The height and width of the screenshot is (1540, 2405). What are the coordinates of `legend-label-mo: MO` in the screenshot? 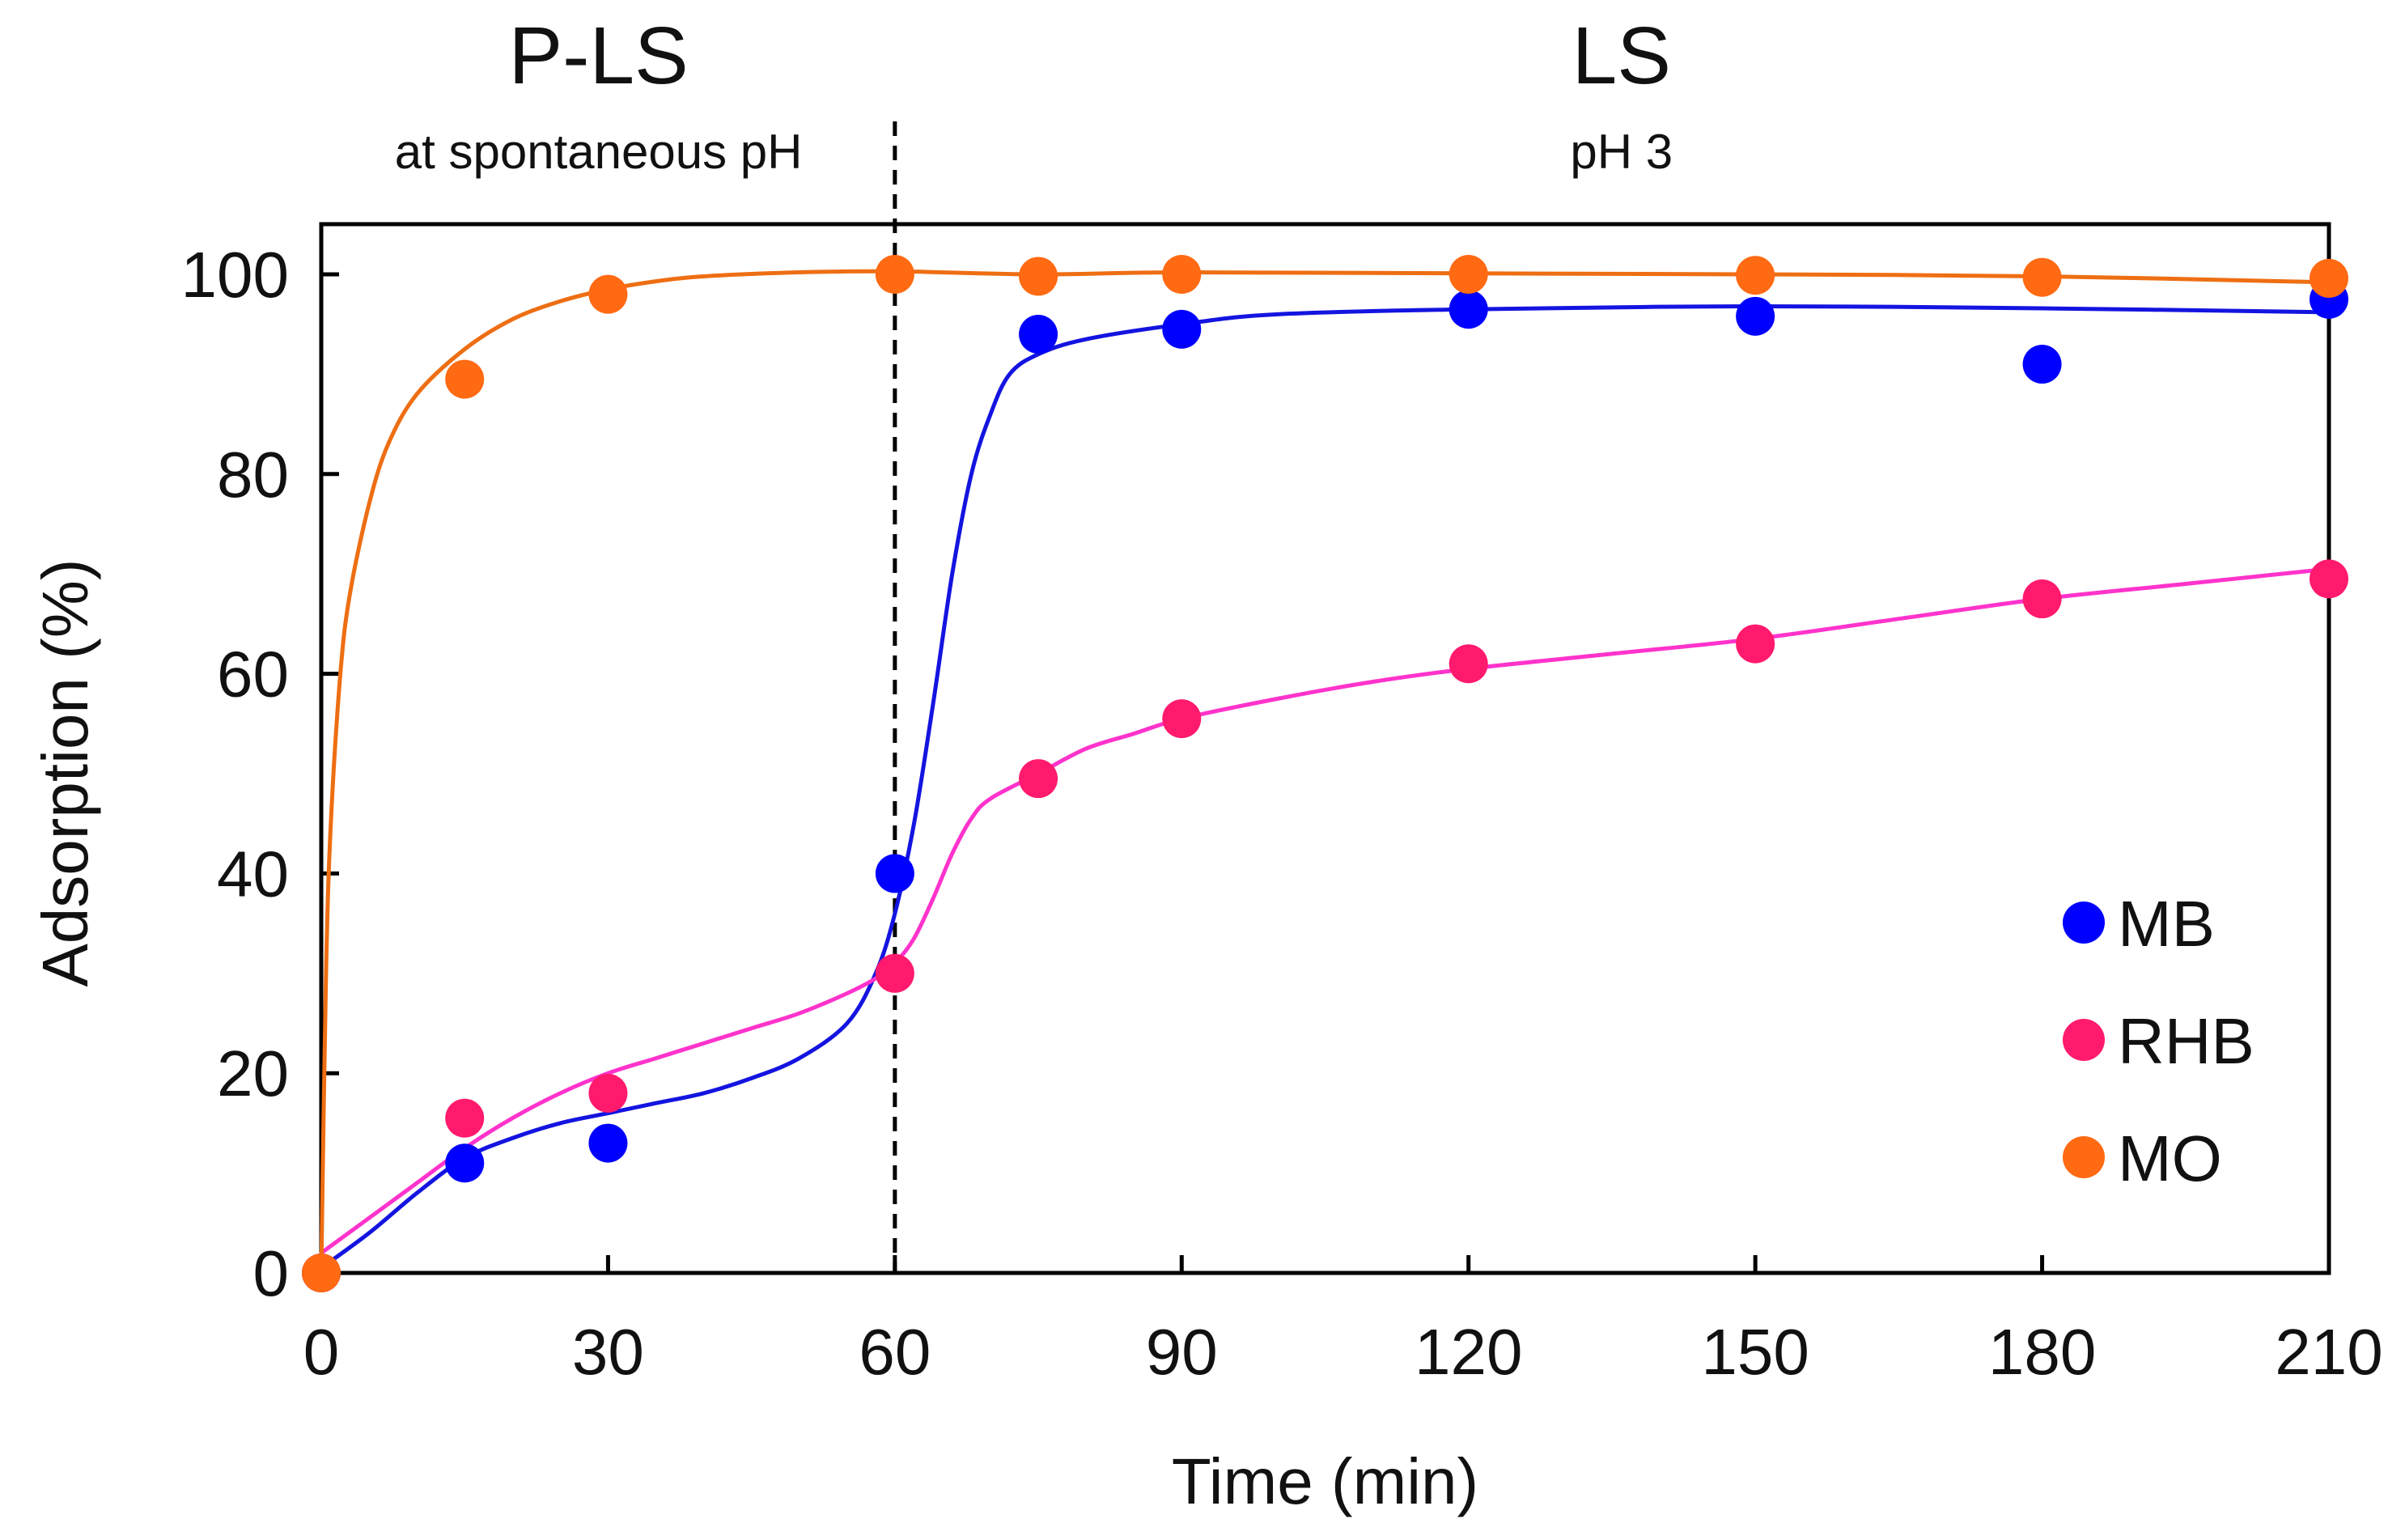 It's located at (2170, 1158).